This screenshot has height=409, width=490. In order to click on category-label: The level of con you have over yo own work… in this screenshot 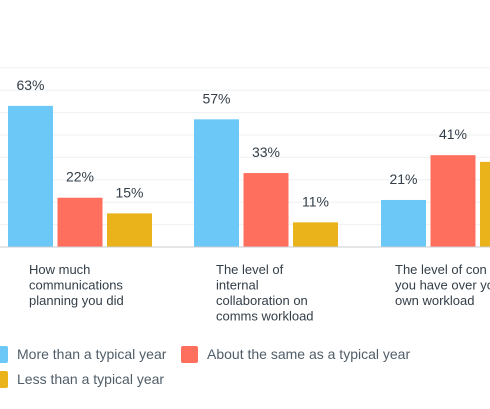, I will do `click(442, 285)`.